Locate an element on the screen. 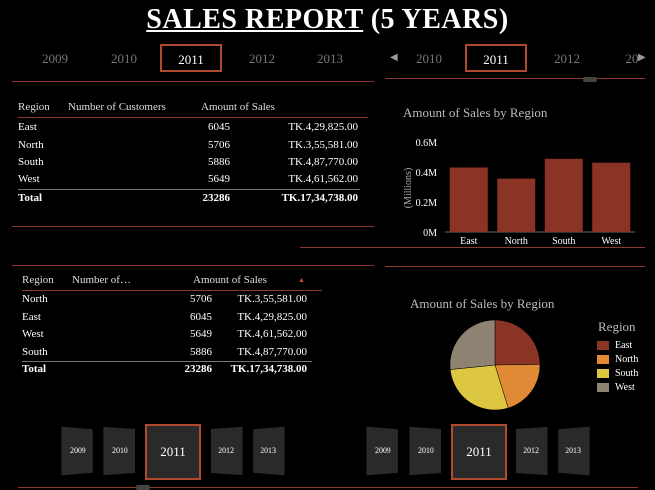  y-tick-label: 0.4M is located at coordinates (427, 173).